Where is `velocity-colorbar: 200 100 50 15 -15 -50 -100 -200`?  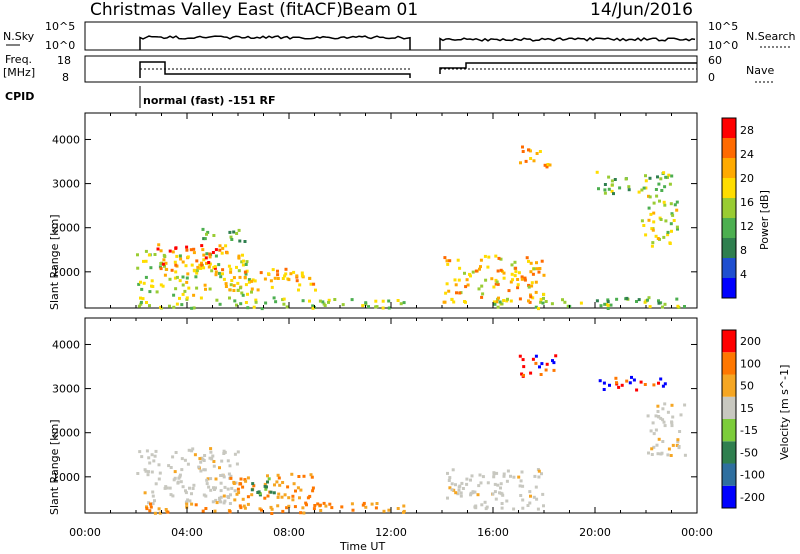
velocity-colorbar: 200 100 50 15 -15 -50 -100 -200 is located at coordinates (743, 419).